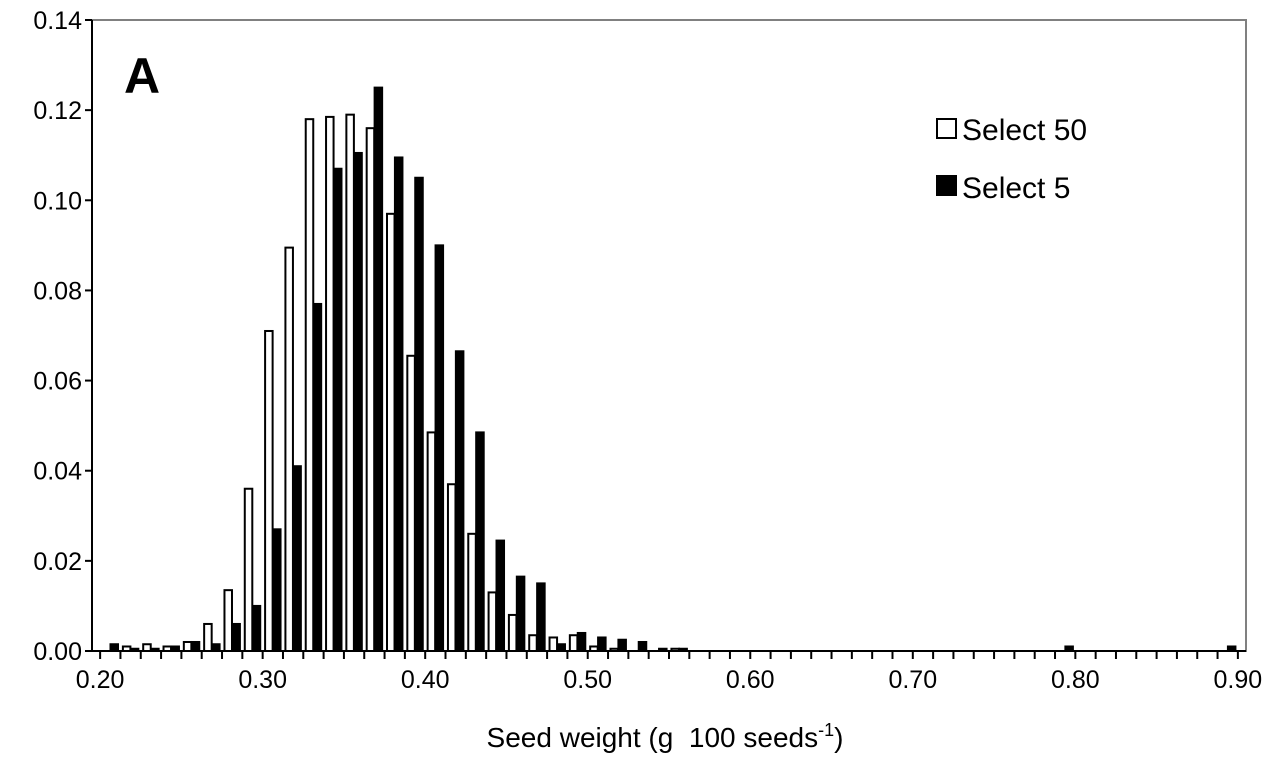 This screenshot has width=1276, height=761. What do you see at coordinates (1075, 680) in the screenshot?
I see `x-tick-label: 0.80` at bounding box center [1075, 680].